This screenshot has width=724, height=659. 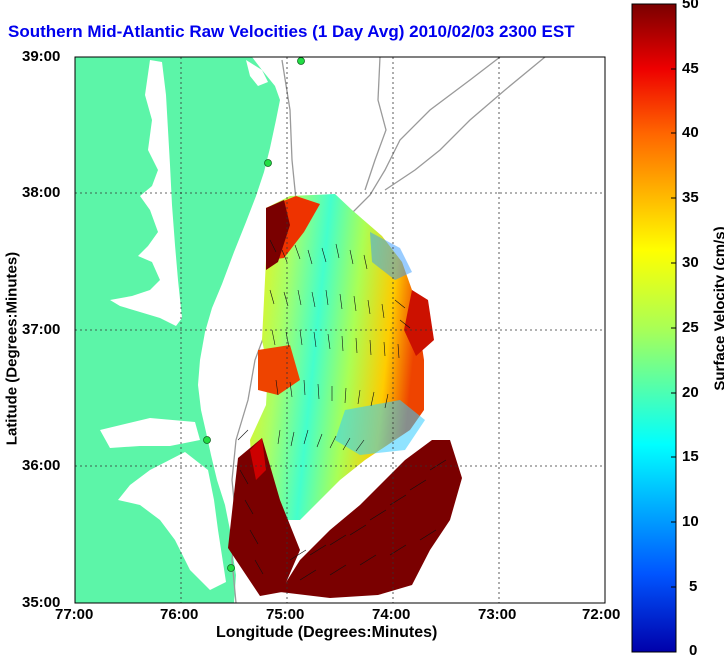 What do you see at coordinates (205, 188) in the screenshot?
I see `land-delmarva` at bounding box center [205, 188].